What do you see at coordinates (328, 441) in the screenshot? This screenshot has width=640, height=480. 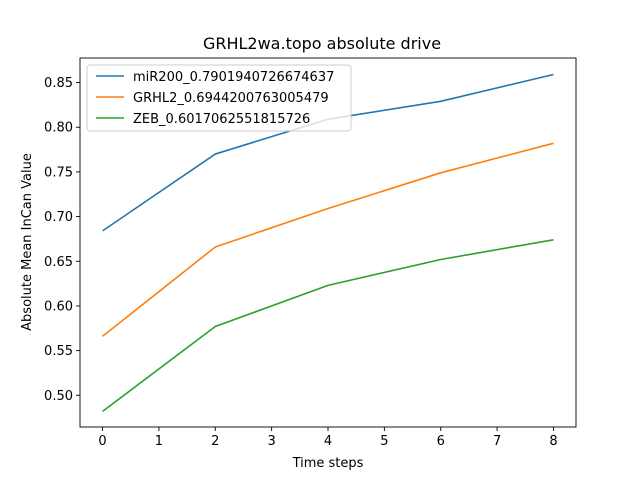 I see `x-tick-label: 4` at bounding box center [328, 441].